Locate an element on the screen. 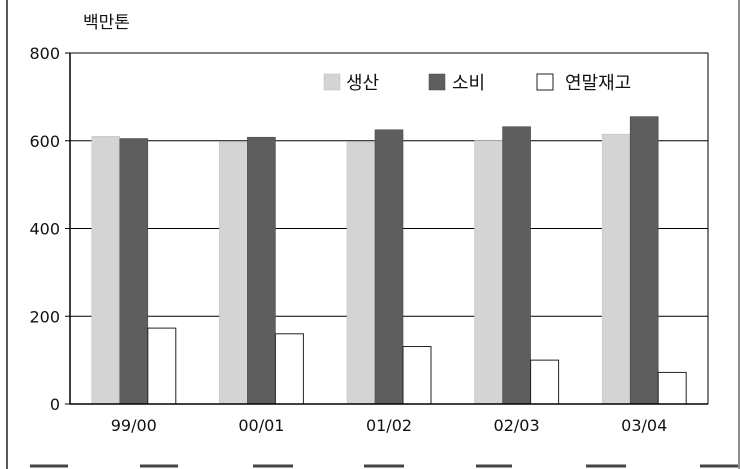  legend-label-production: 생산 is located at coordinates (362, 83).